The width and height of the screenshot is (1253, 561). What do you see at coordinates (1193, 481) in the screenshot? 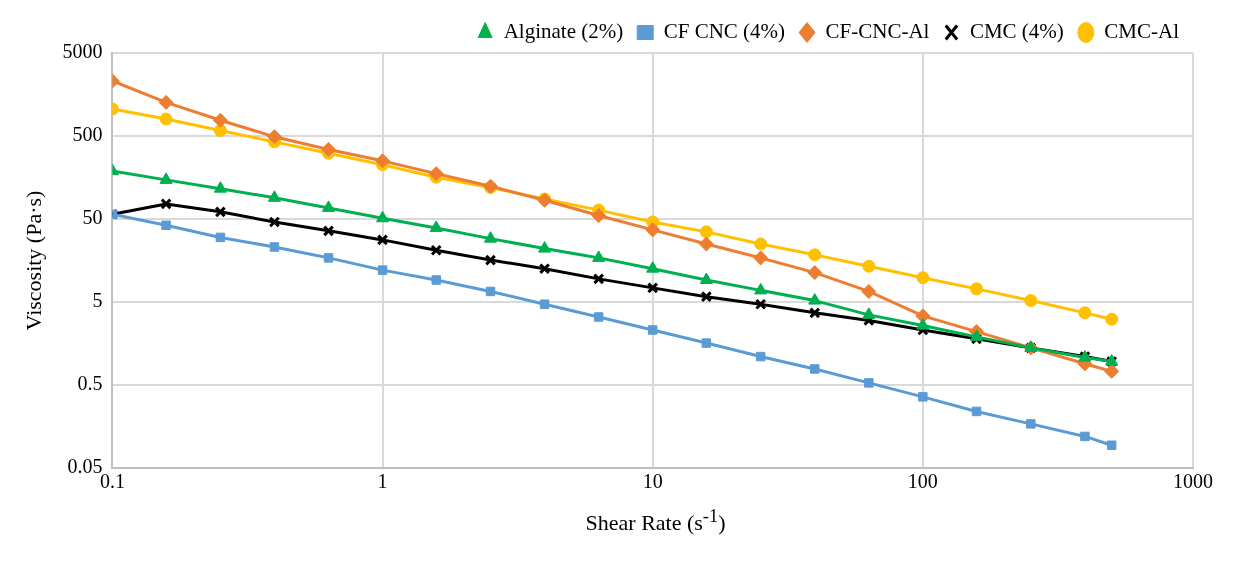
I see `x-tick-label: 1000` at bounding box center [1193, 481].